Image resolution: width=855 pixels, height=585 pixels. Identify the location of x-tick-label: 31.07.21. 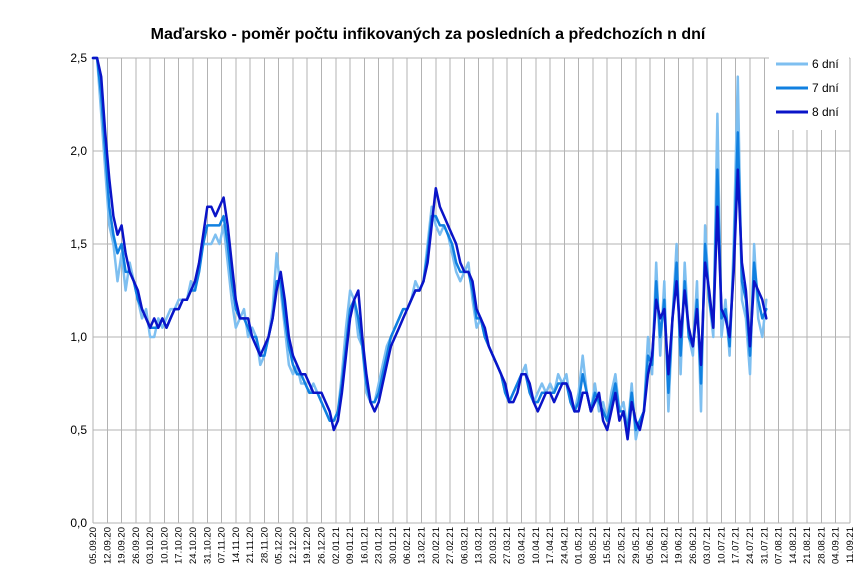
(764, 545).